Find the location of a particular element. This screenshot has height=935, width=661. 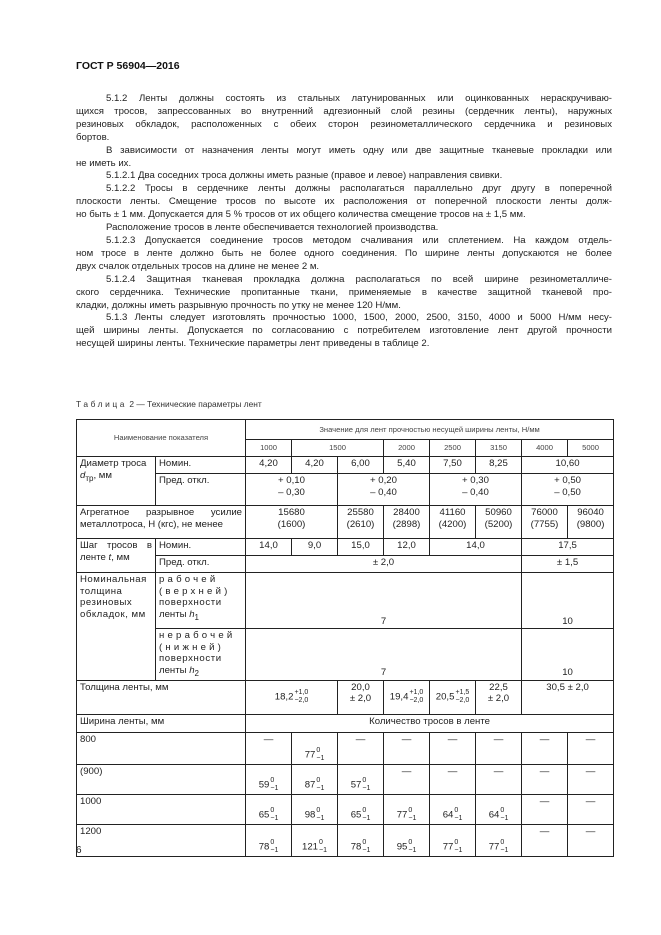

table-cell: 3150 is located at coordinates (499, 448).